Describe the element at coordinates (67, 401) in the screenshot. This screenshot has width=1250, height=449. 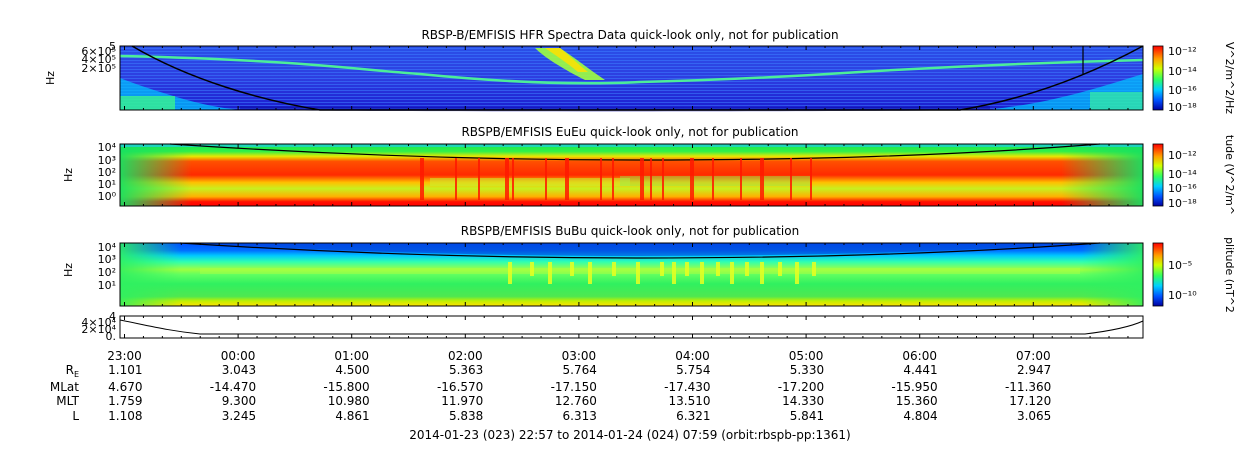
I see `eph-label-mlt: MLT` at that location.